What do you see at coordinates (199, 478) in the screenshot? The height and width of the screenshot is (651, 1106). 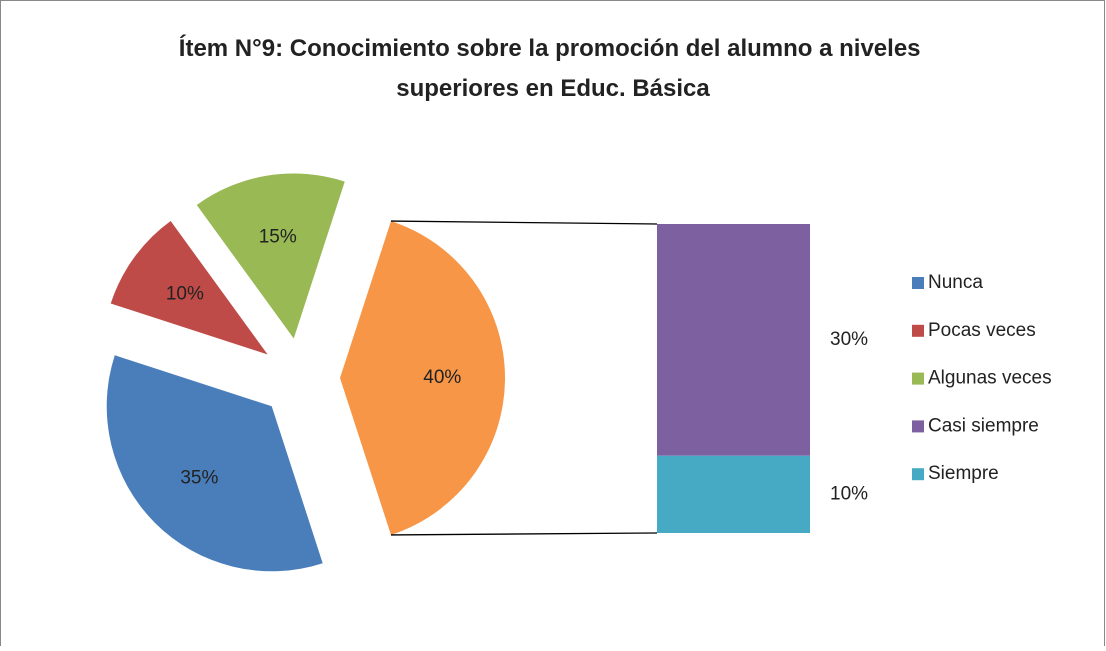 I see `data-label: 35%` at bounding box center [199, 478].